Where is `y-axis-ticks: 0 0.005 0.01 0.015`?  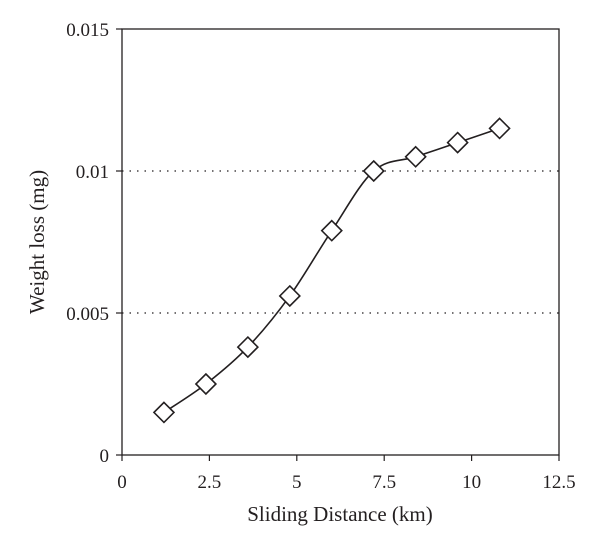
y-axis-ticks: 0 0.005 0.01 0.015 is located at coordinates (94, 243).